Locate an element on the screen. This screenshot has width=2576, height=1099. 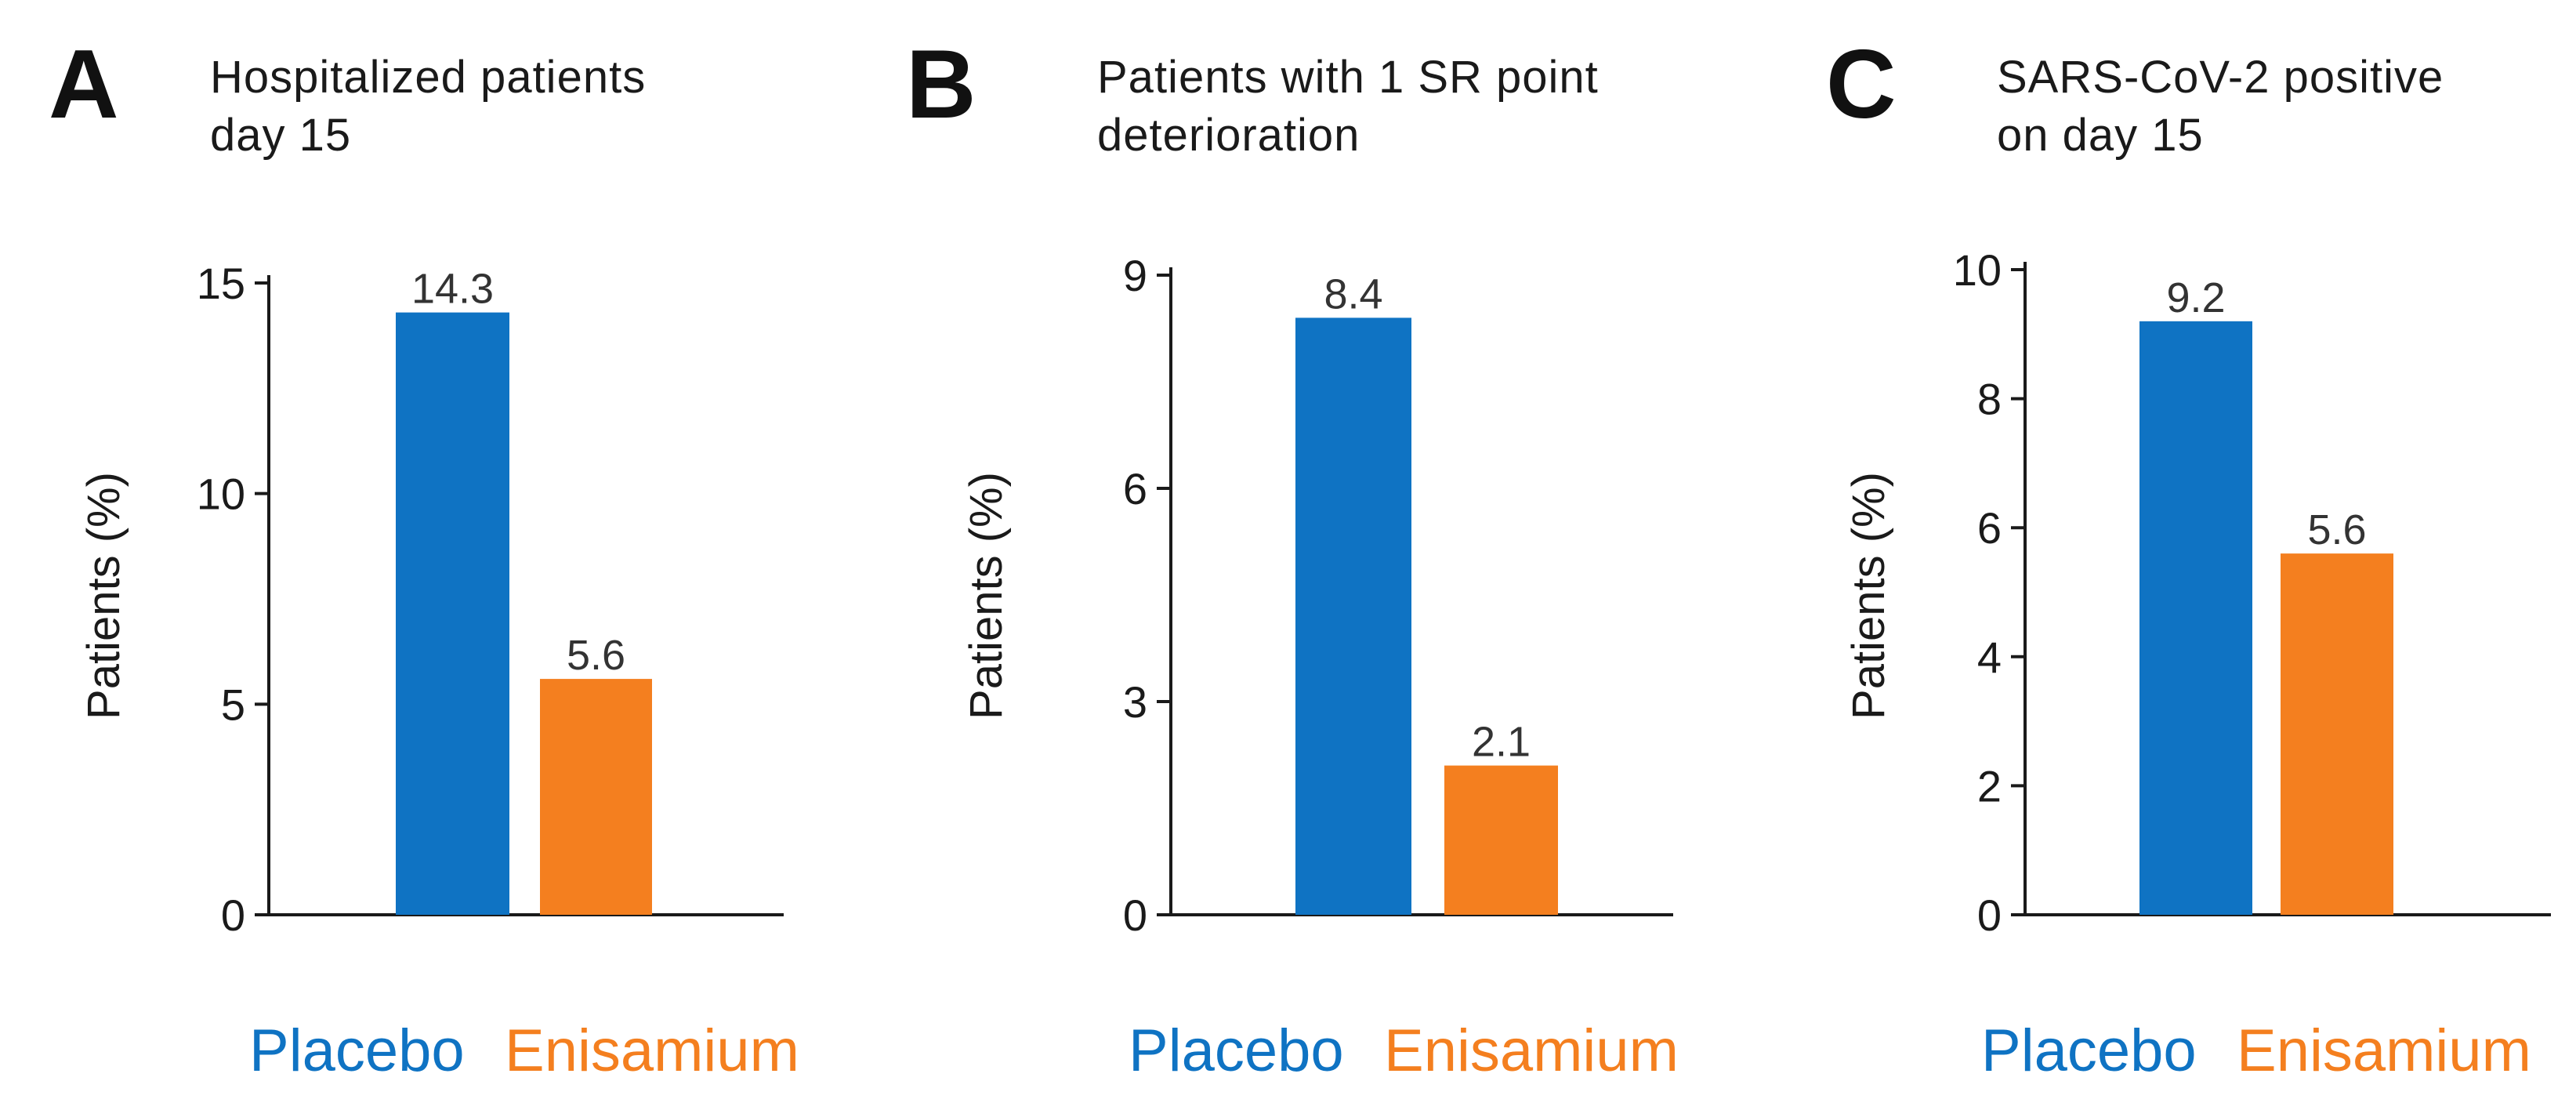
panel-c-legend-enisamium: Enisamium is located at coordinates (2384, 1050).